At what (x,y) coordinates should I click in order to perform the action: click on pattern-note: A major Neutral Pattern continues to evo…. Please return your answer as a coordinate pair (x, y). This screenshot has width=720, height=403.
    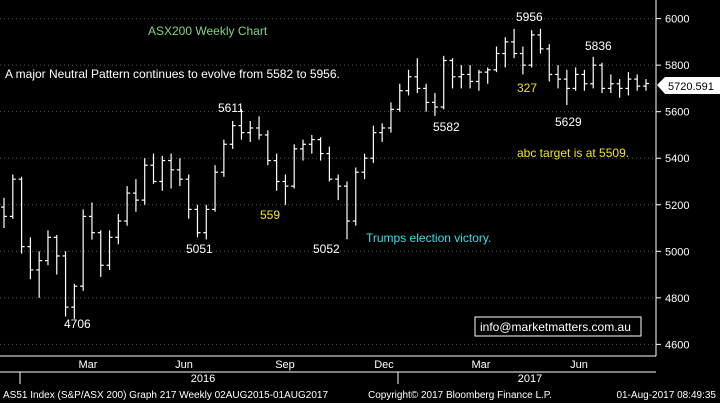
    Looking at the image, I should click on (172, 74).